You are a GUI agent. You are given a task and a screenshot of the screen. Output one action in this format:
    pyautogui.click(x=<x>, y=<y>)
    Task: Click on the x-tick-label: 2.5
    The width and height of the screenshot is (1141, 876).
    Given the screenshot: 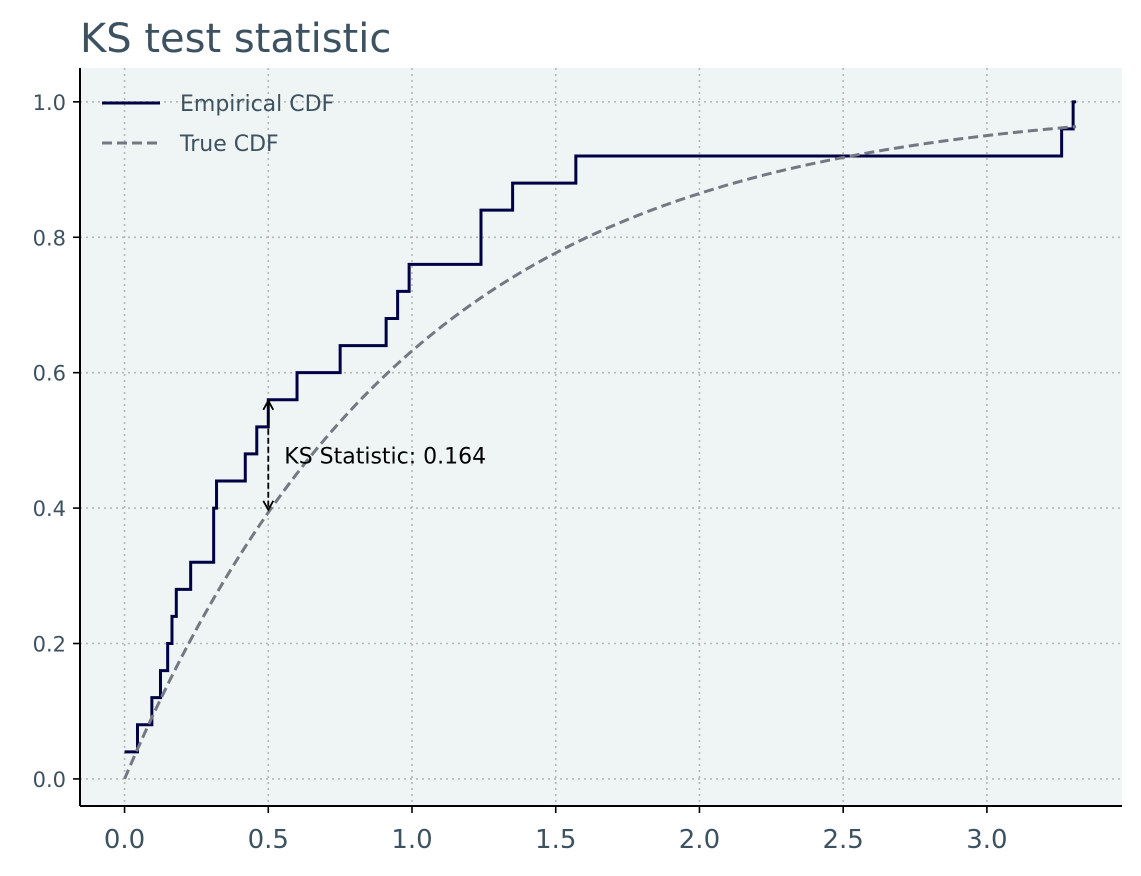 What is the action you would take?
    pyautogui.click(x=842, y=840)
    